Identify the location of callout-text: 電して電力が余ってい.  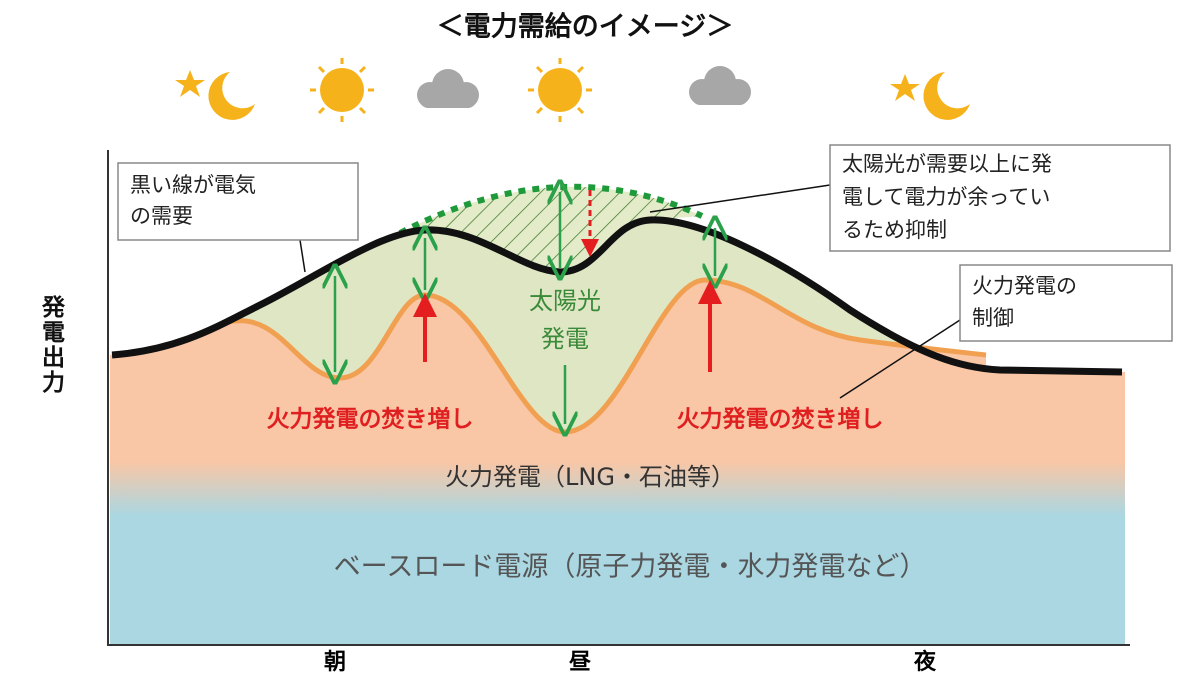
(946, 197).